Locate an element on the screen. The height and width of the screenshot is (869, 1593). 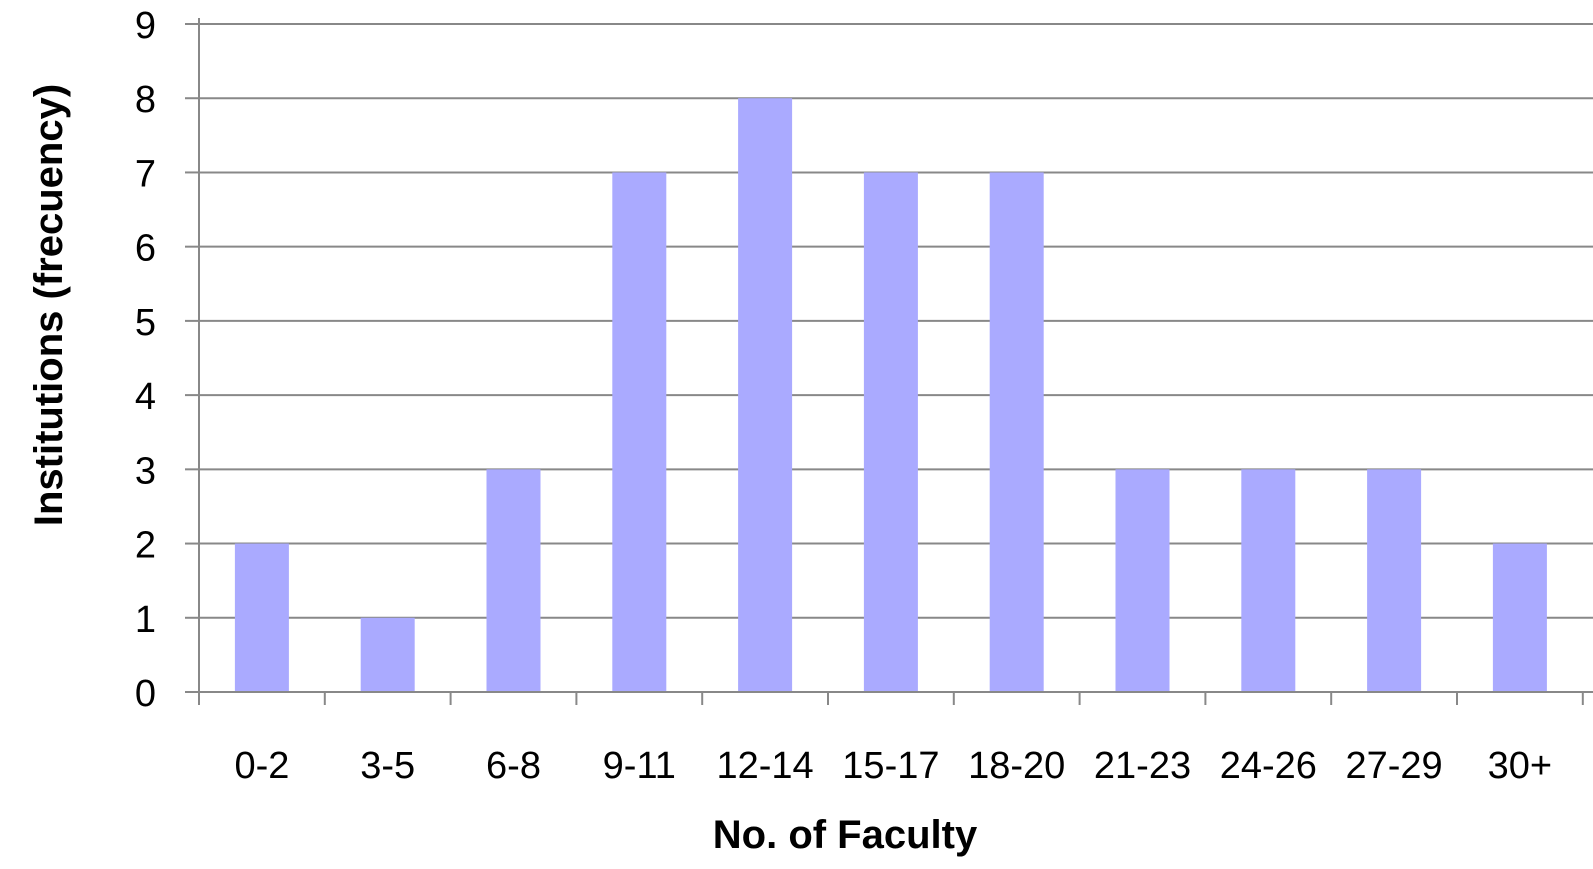
y-tick-label: 7 is located at coordinates (145, 174).